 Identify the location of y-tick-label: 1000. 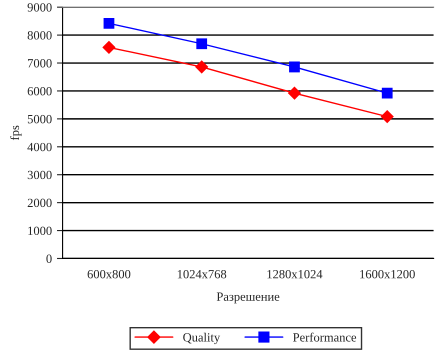
(40, 231).